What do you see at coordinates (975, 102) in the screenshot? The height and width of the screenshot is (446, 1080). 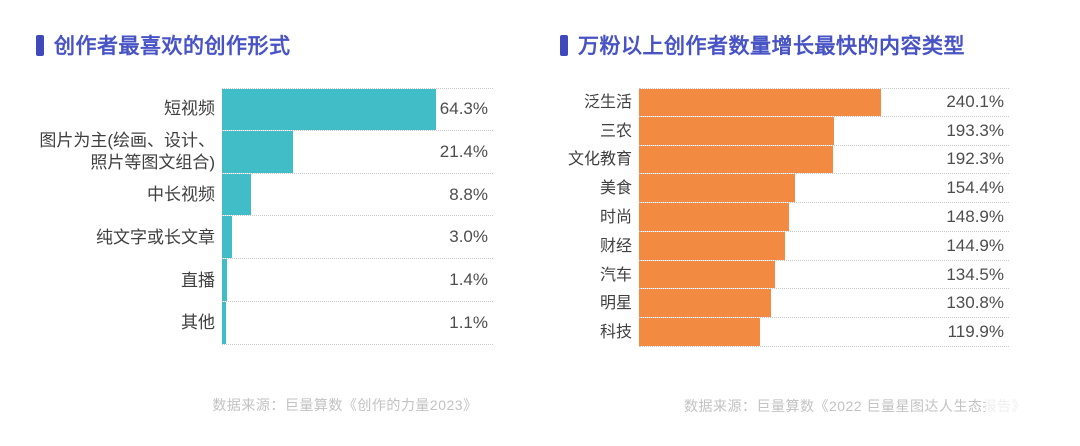 I see `value-label: 240.1%` at bounding box center [975, 102].